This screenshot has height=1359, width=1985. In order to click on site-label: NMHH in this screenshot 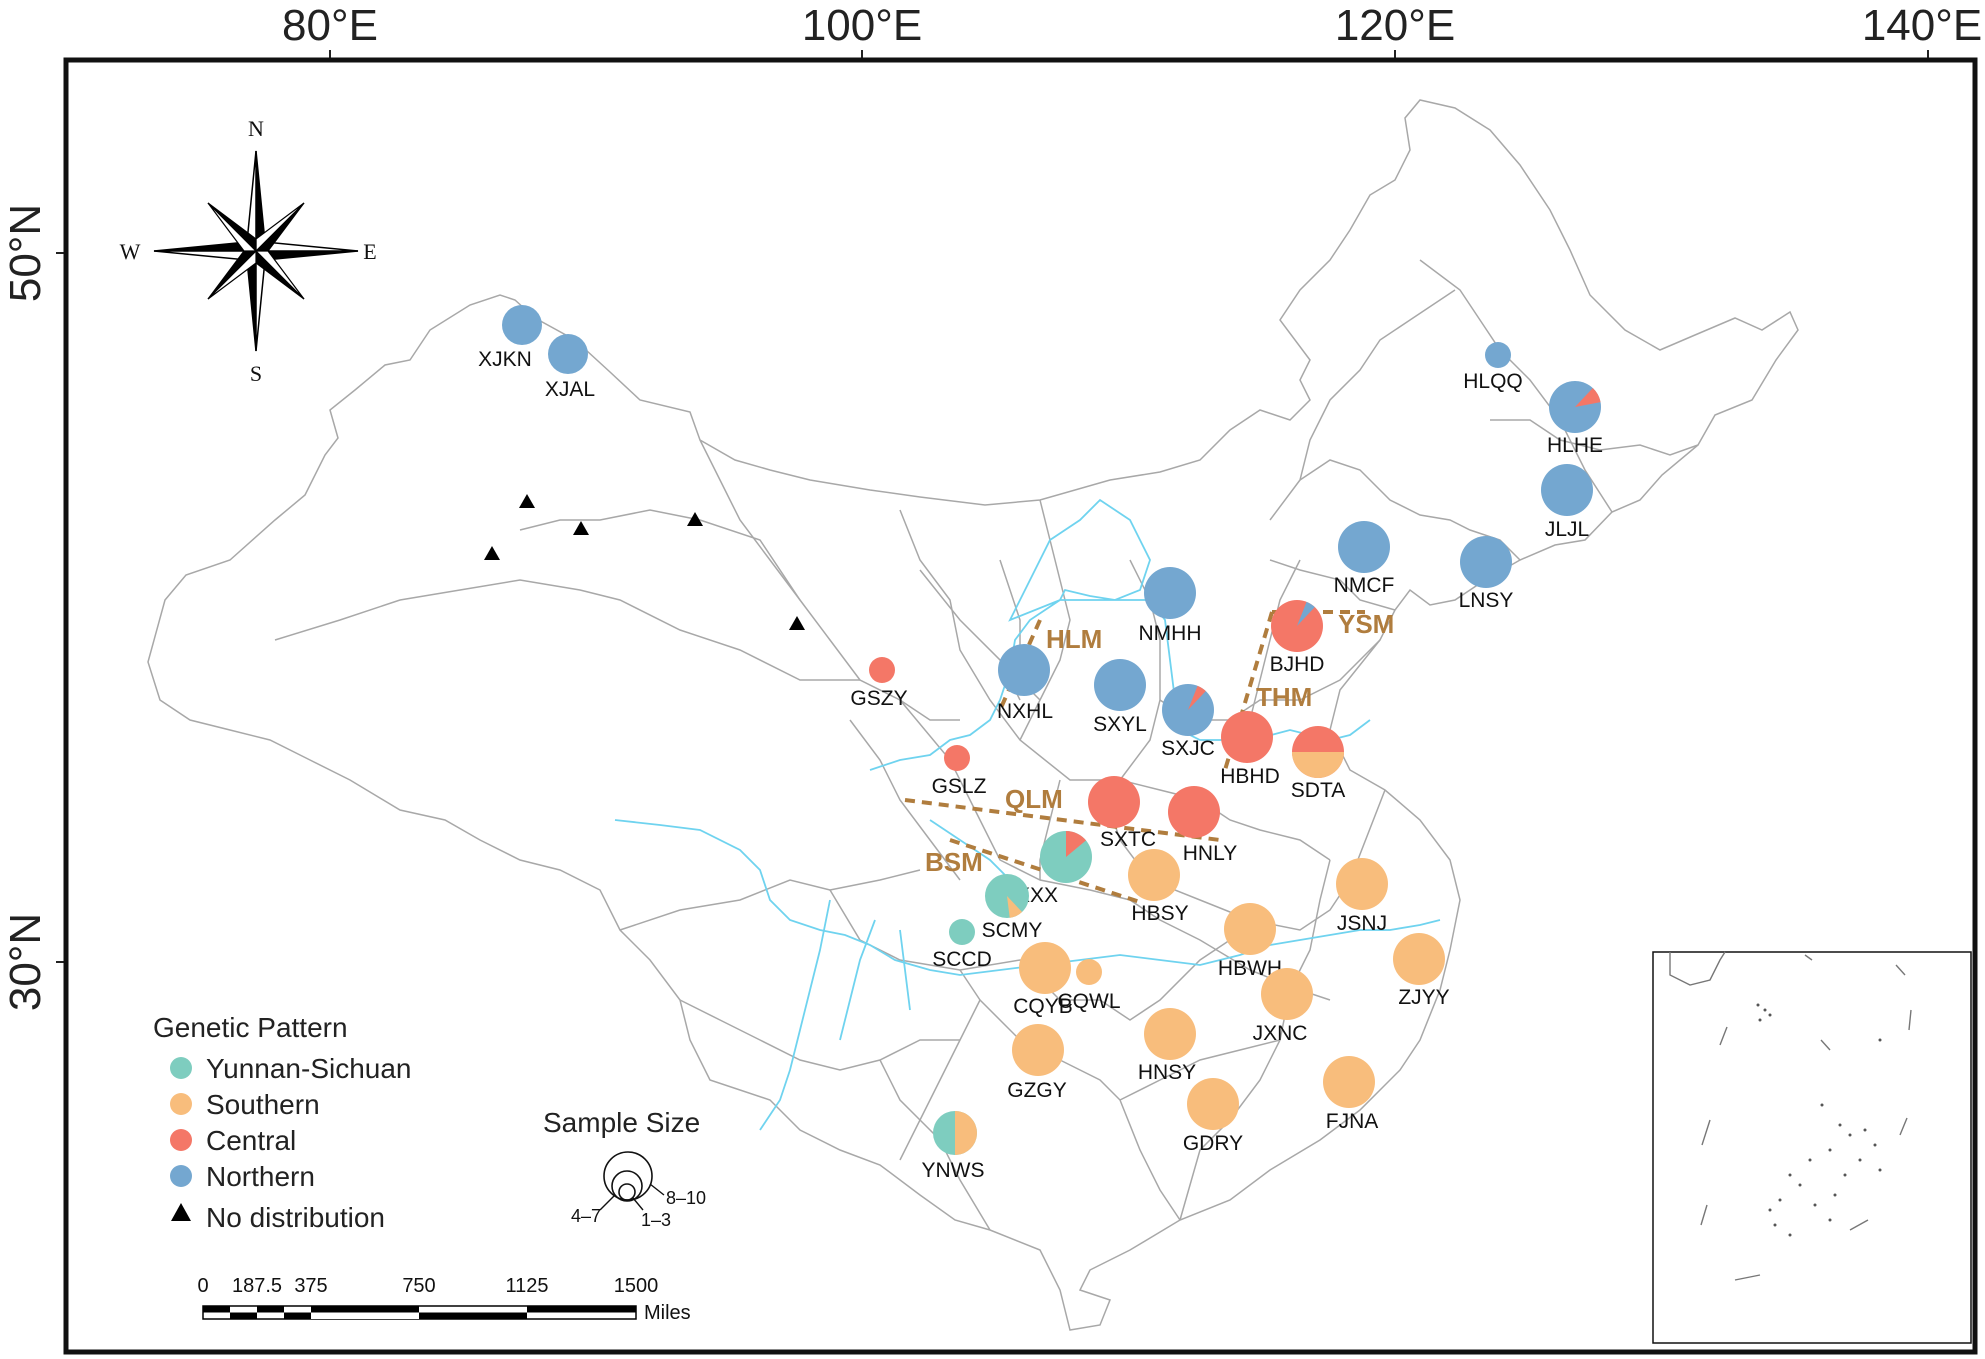, I will do `click(1170, 633)`.